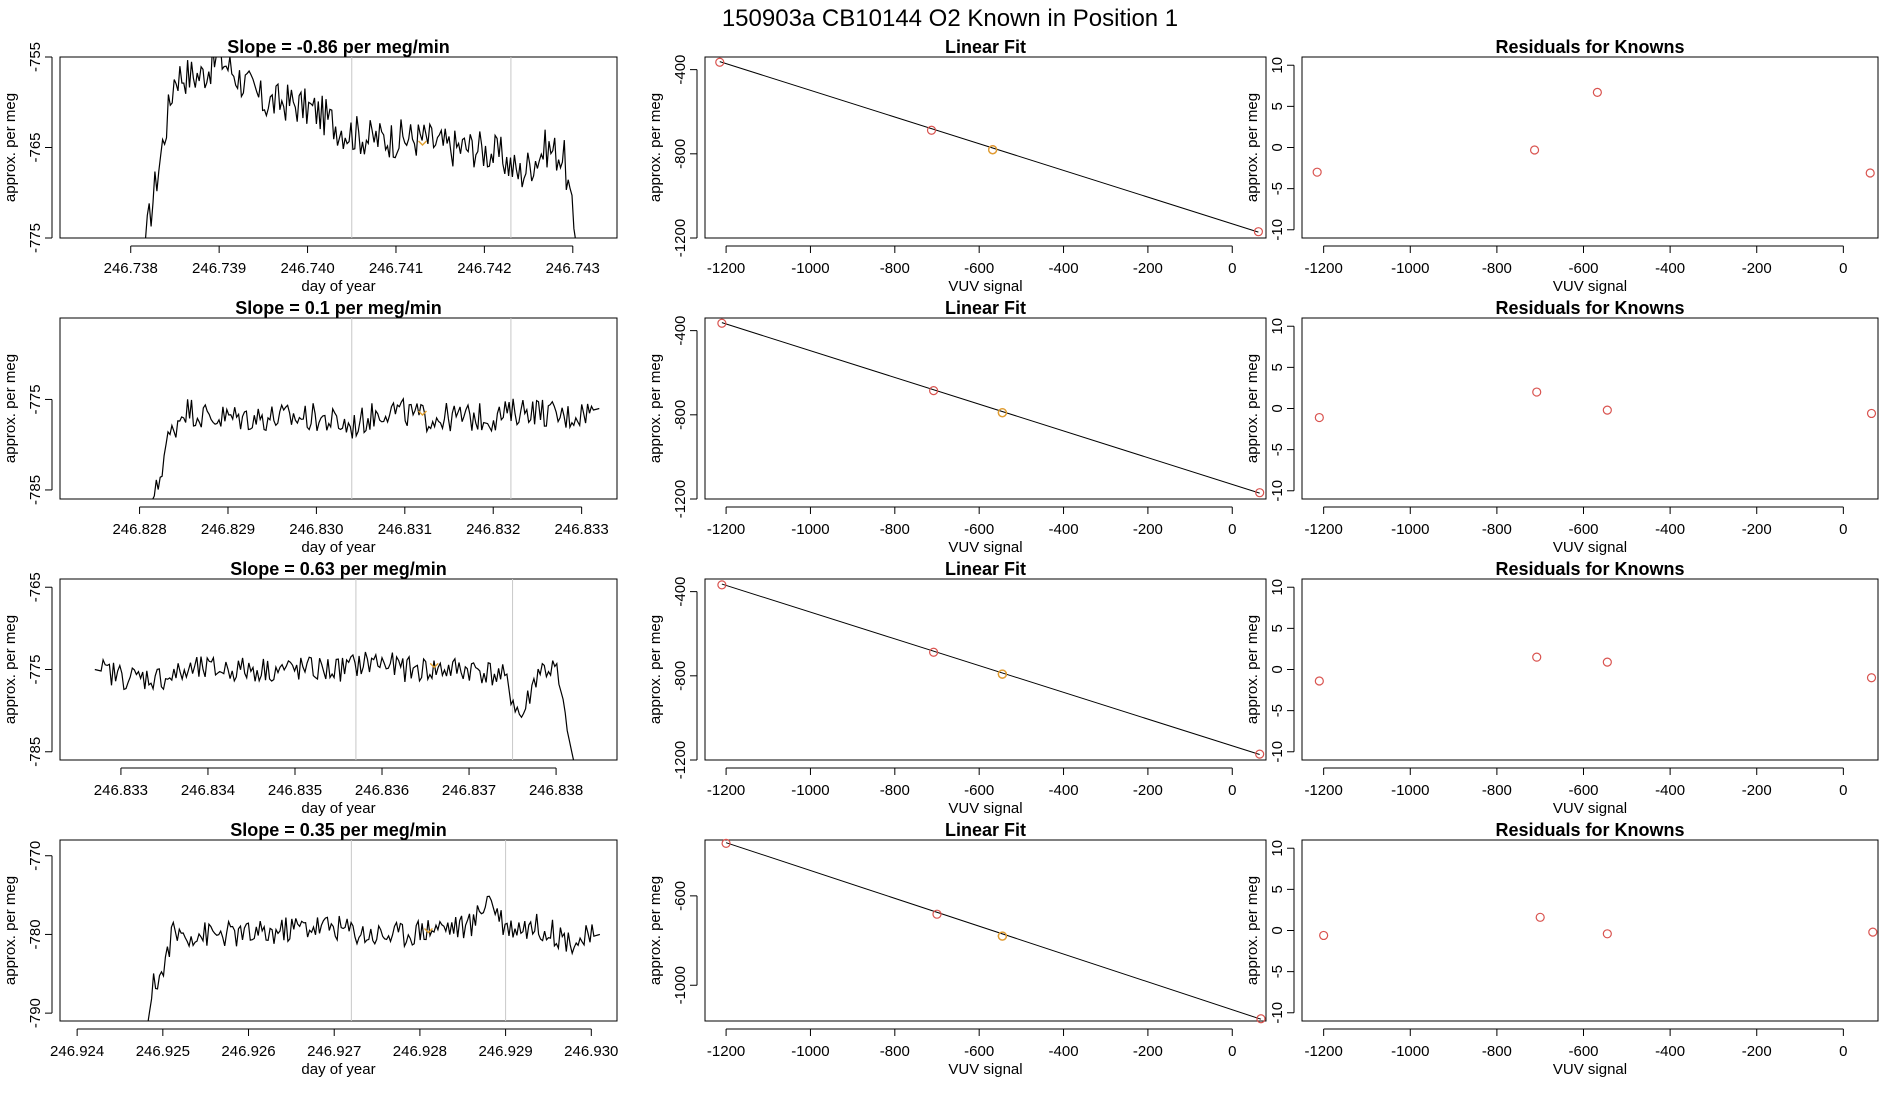 The height and width of the screenshot is (1100, 1900). What do you see at coordinates (979, 1051) in the screenshot?
I see `linear-fit-4-x-tick-label: -600` at bounding box center [979, 1051].